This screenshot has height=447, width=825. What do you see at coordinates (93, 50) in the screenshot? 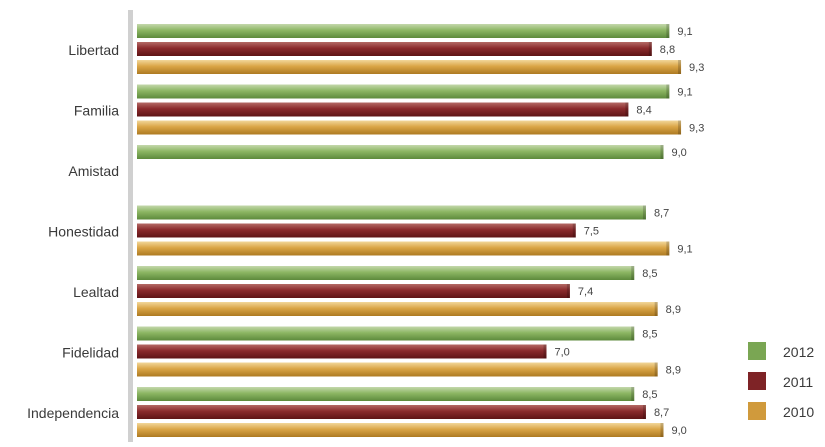
I see `category-label: Libertad` at bounding box center [93, 50].